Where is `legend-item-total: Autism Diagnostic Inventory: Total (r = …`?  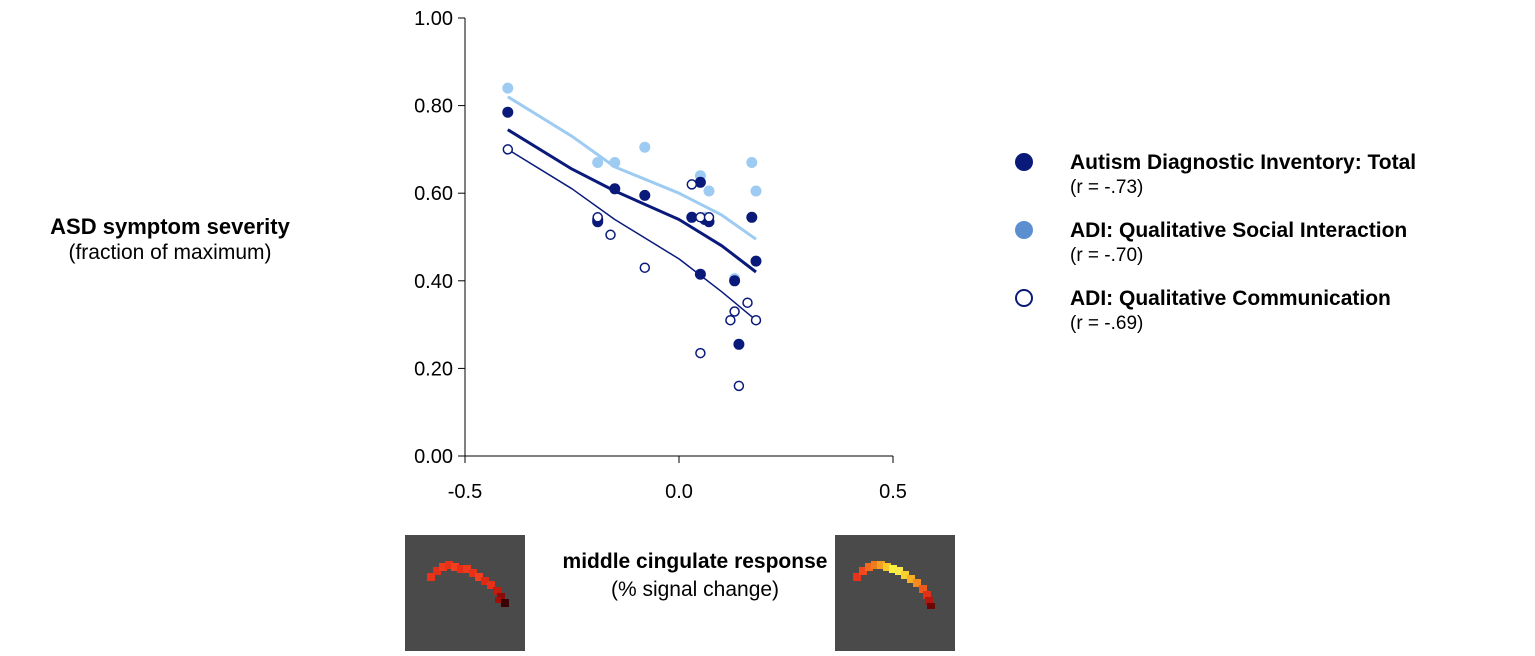
legend-item-total: Autism Diagnostic Inventory: Total (r = … is located at coordinates (1213, 175).